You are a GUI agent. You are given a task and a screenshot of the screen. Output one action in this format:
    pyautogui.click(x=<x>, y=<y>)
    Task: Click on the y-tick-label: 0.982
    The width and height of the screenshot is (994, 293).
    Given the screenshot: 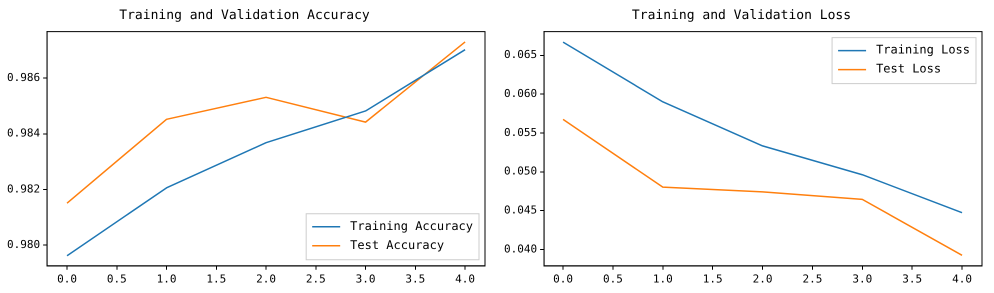 What is the action you would take?
    pyautogui.click(x=23, y=189)
    